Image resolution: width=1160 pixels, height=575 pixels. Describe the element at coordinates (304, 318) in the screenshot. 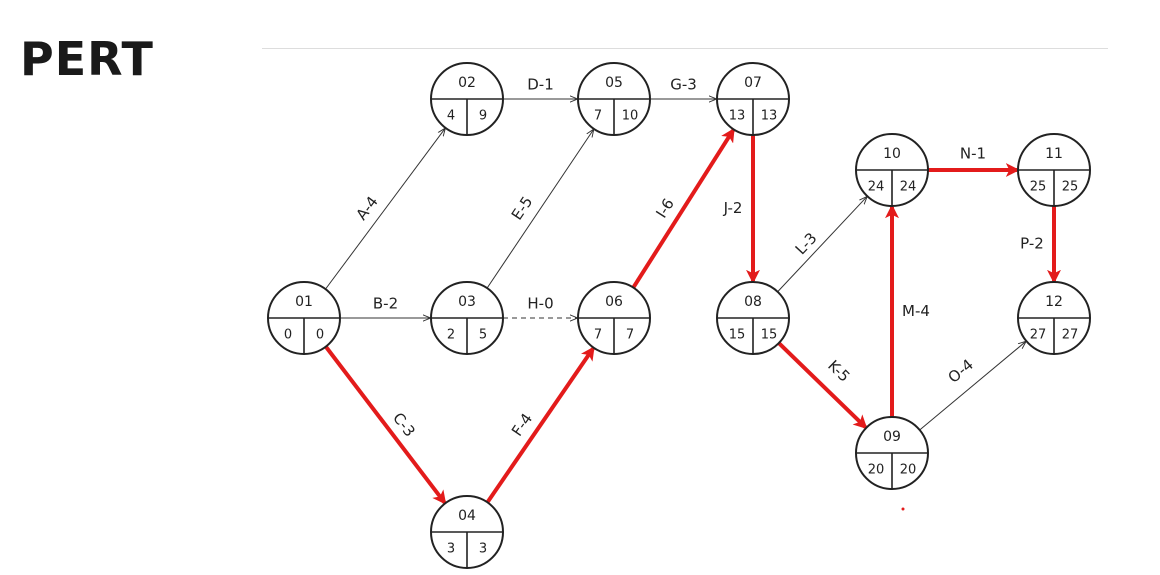

I see `event-node-01: 01 0 0` at that location.